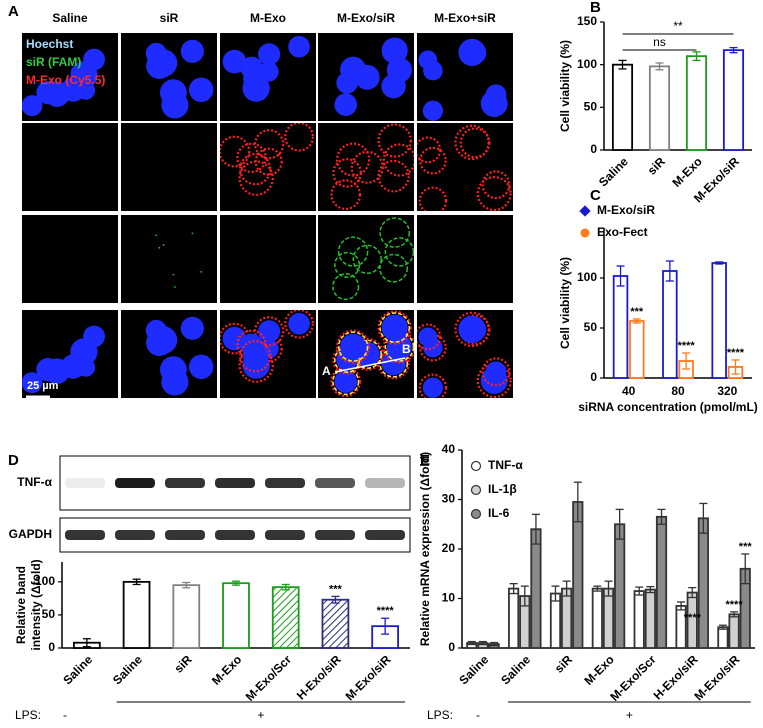 Image resolution: width=763 pixels, height=728 pixels. Describe the element at coordinates (21, 605) in the screenshot. I see `y-axis-label: Relative band` at that location.